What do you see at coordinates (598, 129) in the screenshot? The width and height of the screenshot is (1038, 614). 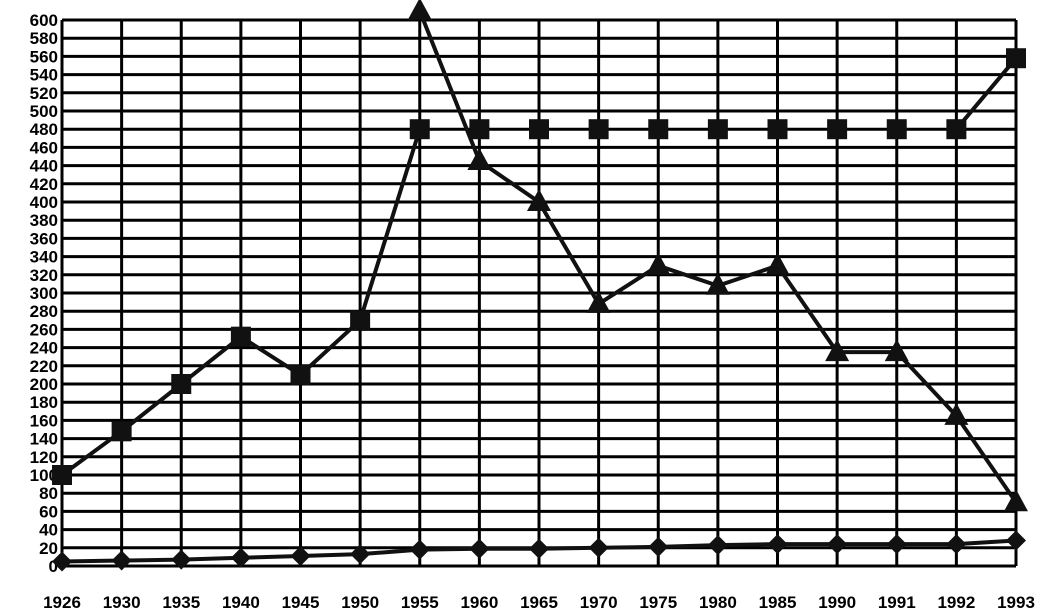 I see `series-0-square-point-1970` at bounding box center [598, 129].